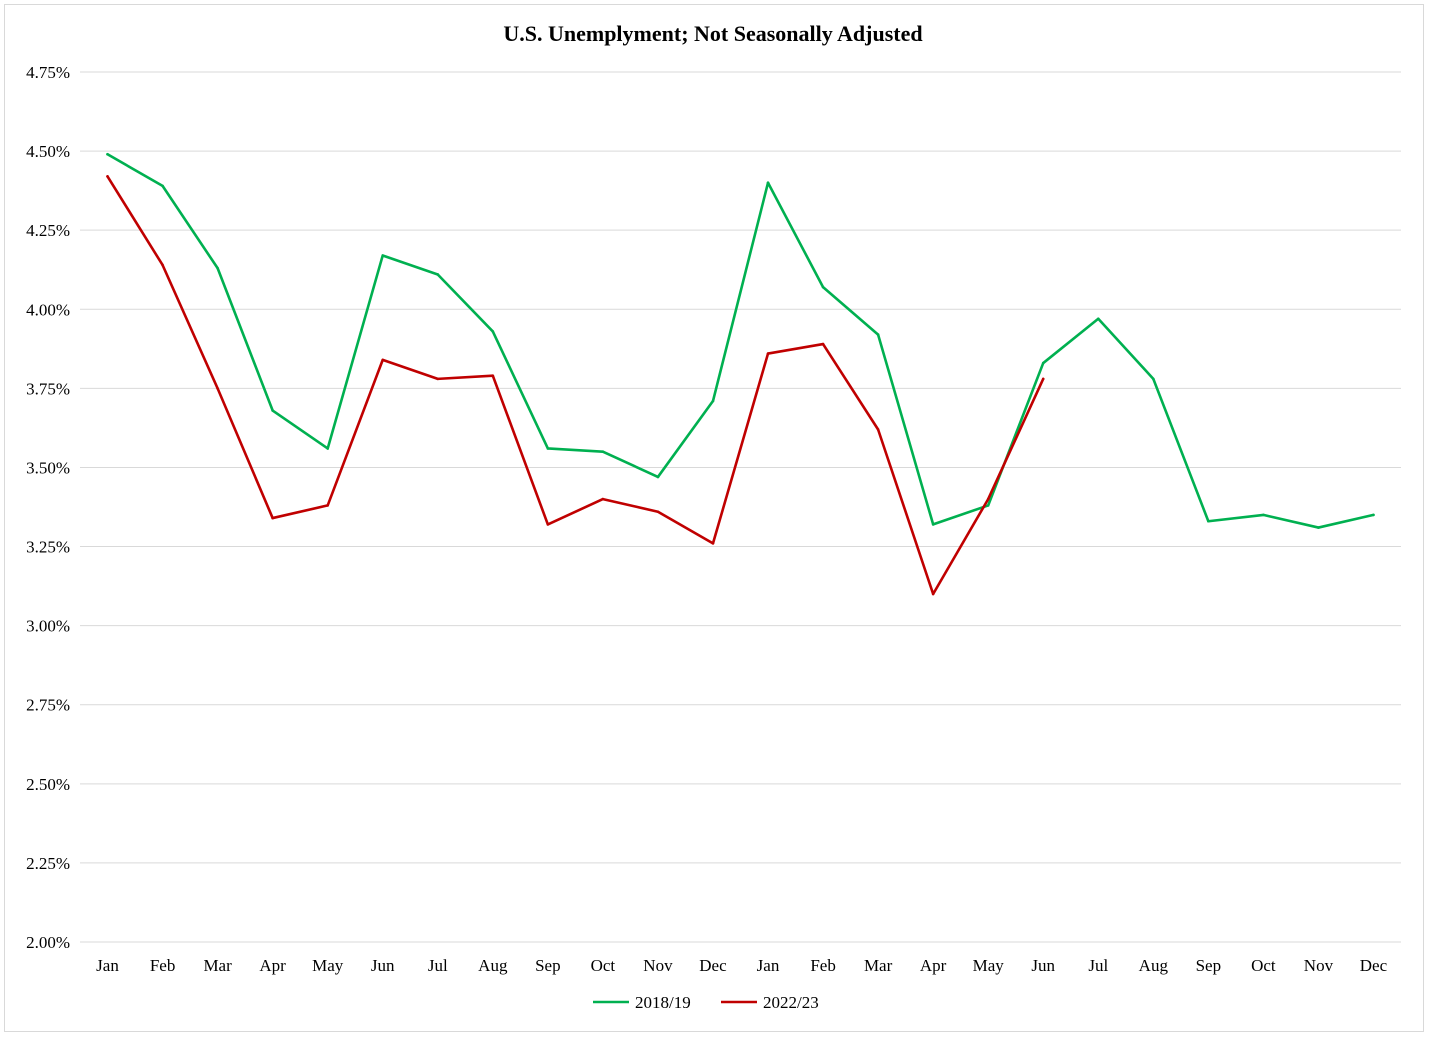 Image resolution: width=1429 pixels, height=1037 pixels. What do you see at coordinates (48, 388) in the screenshot?
I see `y-tick-label: 3.75%` at bounding box center [48, 388].